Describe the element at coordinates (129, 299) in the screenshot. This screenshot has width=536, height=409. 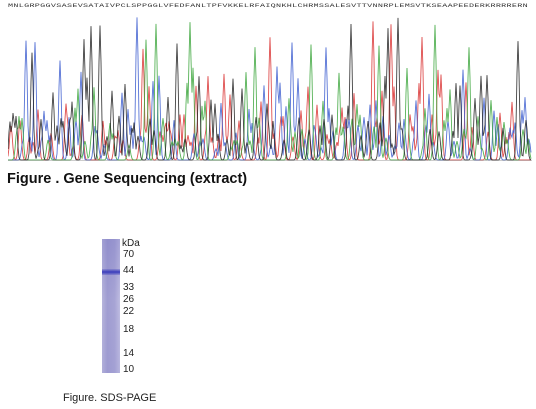
I see `marker-label-26: 26` at that location.